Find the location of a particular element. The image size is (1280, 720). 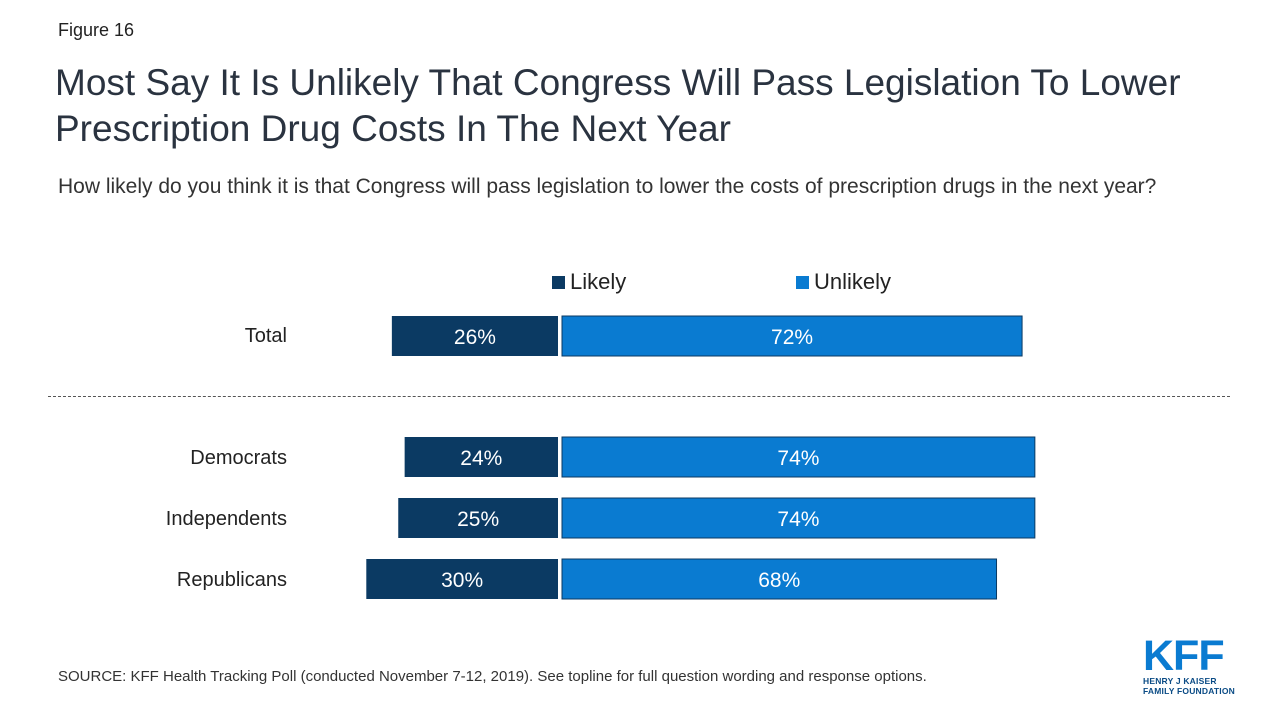

label-unlikely-democrats: 74% is located at coordinates (798, 458).